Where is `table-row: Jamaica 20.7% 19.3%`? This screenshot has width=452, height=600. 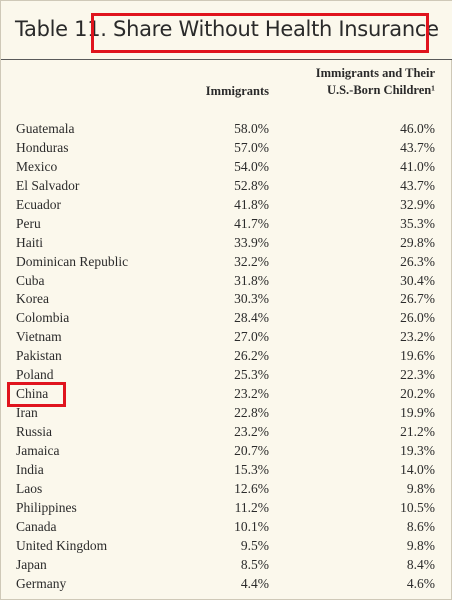 table-row: Jamaica 20.7% 19.3% is located at coordinates (226, 451).